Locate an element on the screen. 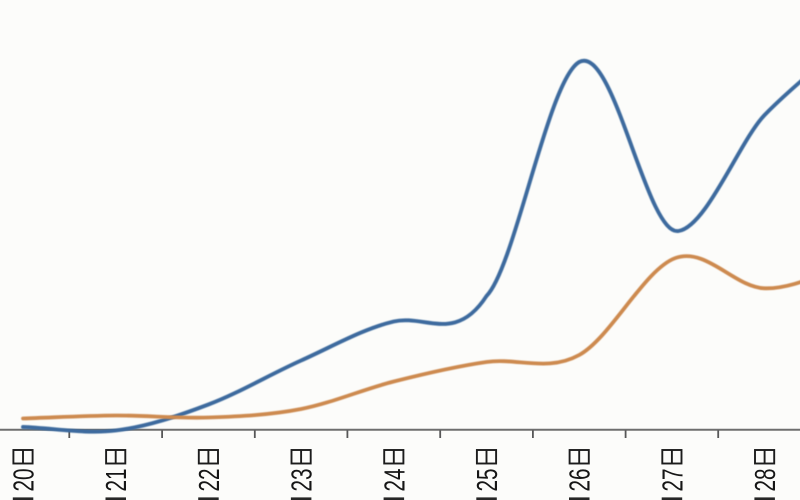 Image resolution: width=800 pixels, height=500 pixels. svg-text: 24 is located at coordinates (395, 479).